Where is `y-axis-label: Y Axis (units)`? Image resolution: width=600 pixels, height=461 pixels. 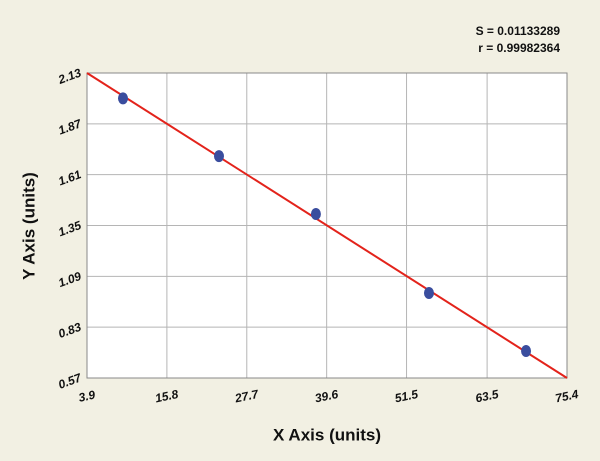 y-axis-label: Y Axis (units) is located at coordinates (28, 226).